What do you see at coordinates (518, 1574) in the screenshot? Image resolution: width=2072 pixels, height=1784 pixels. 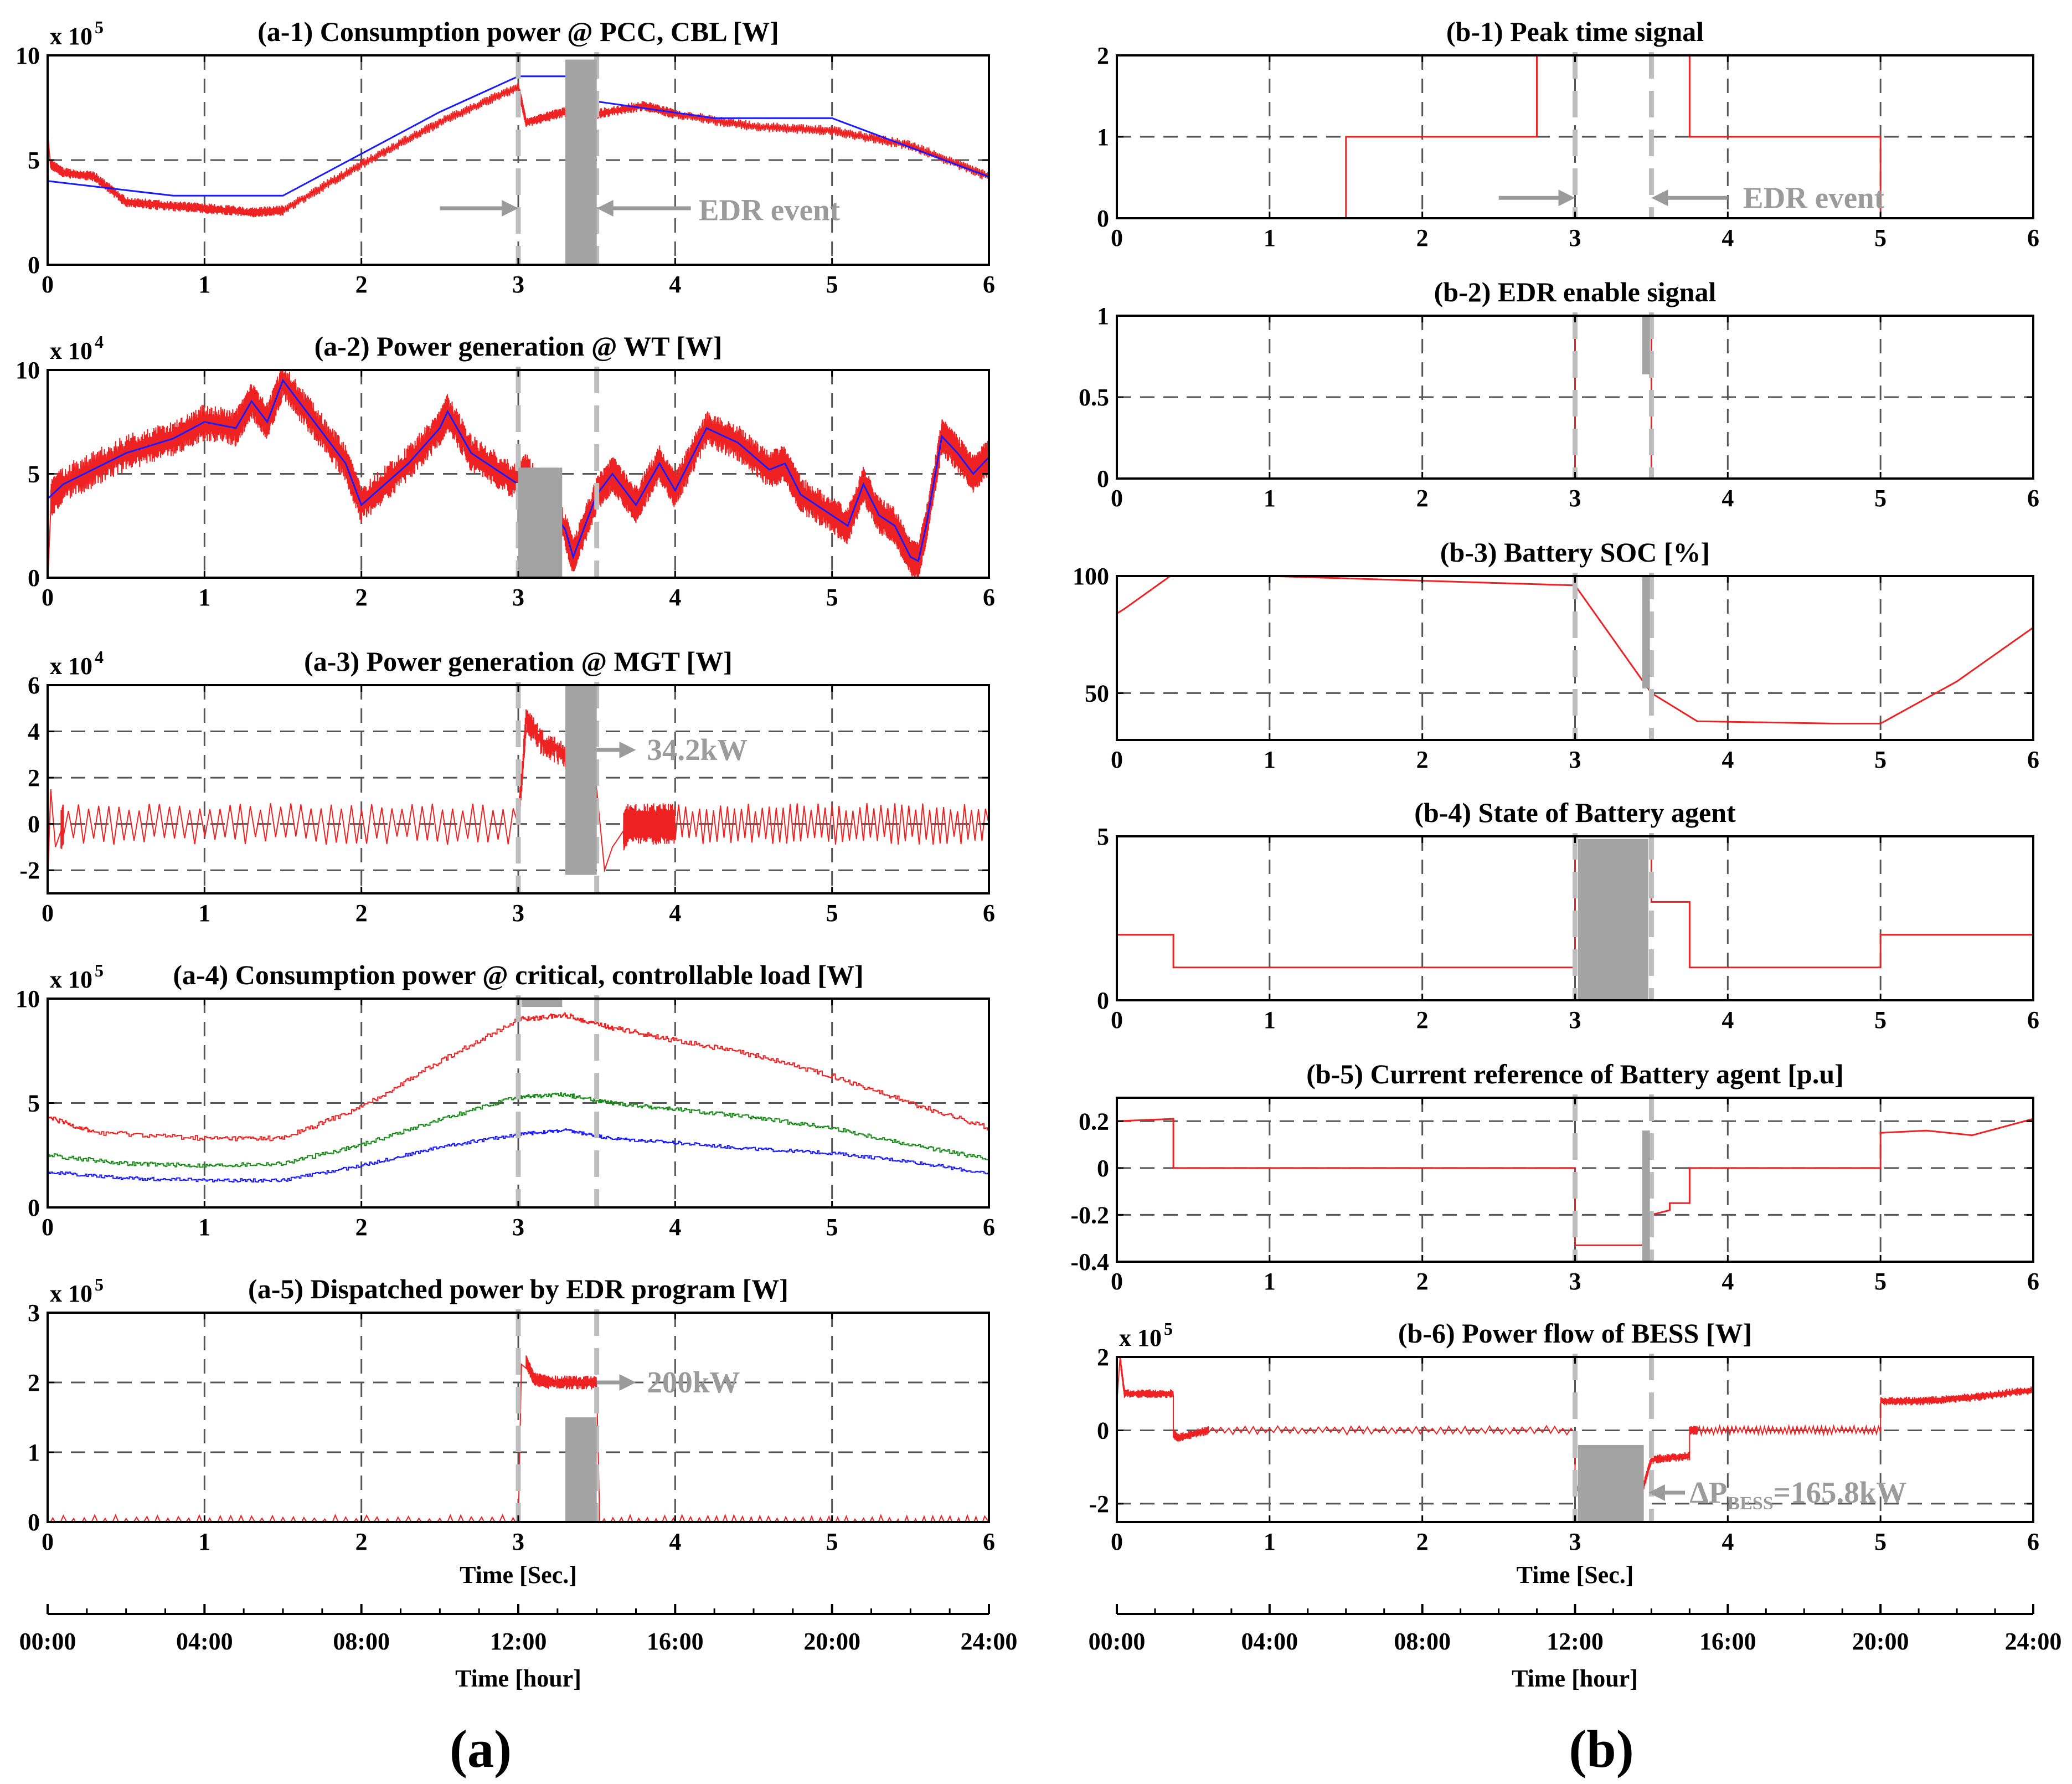 I see `x-axis-label: Time [Sec.]` at bounding box center [518, 1574].